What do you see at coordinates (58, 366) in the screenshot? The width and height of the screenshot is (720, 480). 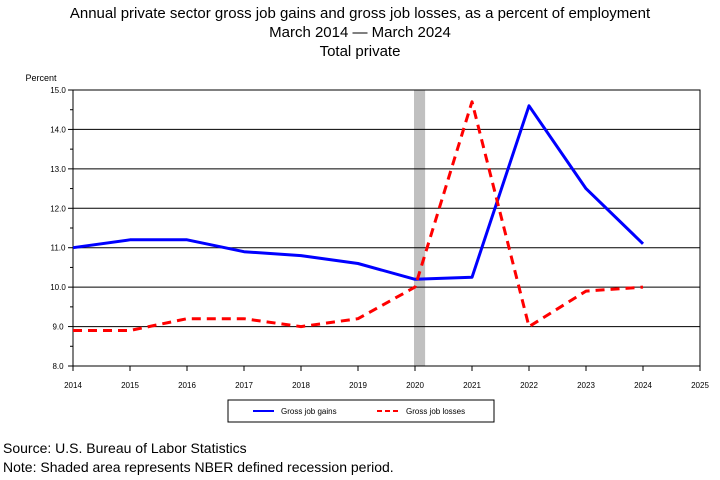 I see `y-tick-label: 8.0` at bounding box center [58, 366].